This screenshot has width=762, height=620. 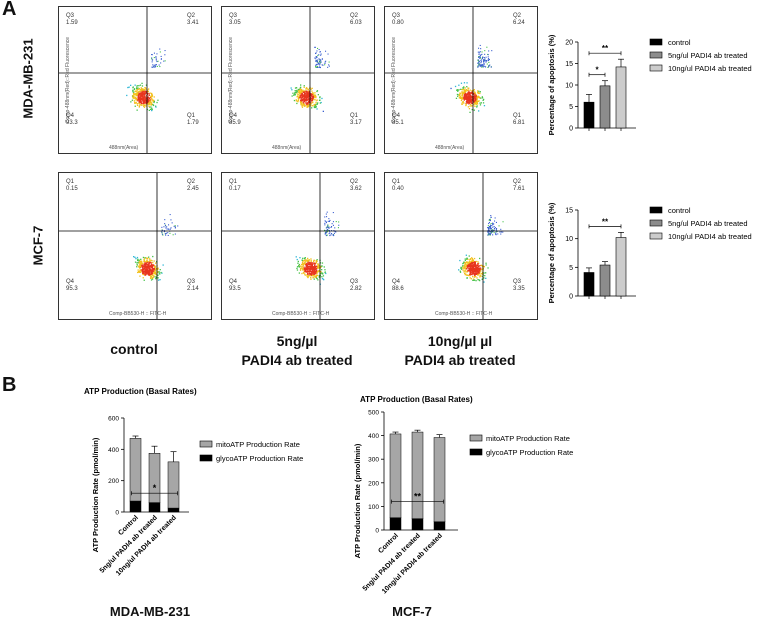 What do you see at coordinates (398, 19) in the screenshot?
I see `quadrant-upper-left-value: Q3 0.80` at bounding box center [398, 19].